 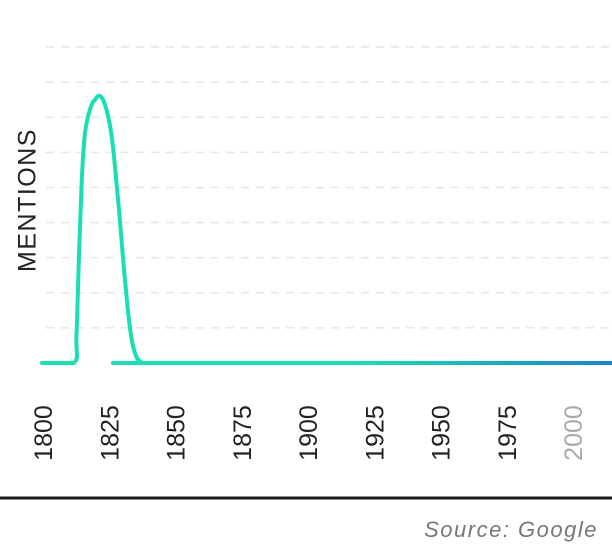 I want to click on x-axis-ticks: 1800 1825 1850 1875 1900 1925 1950 1975 2000, so click(x=309, y=433).